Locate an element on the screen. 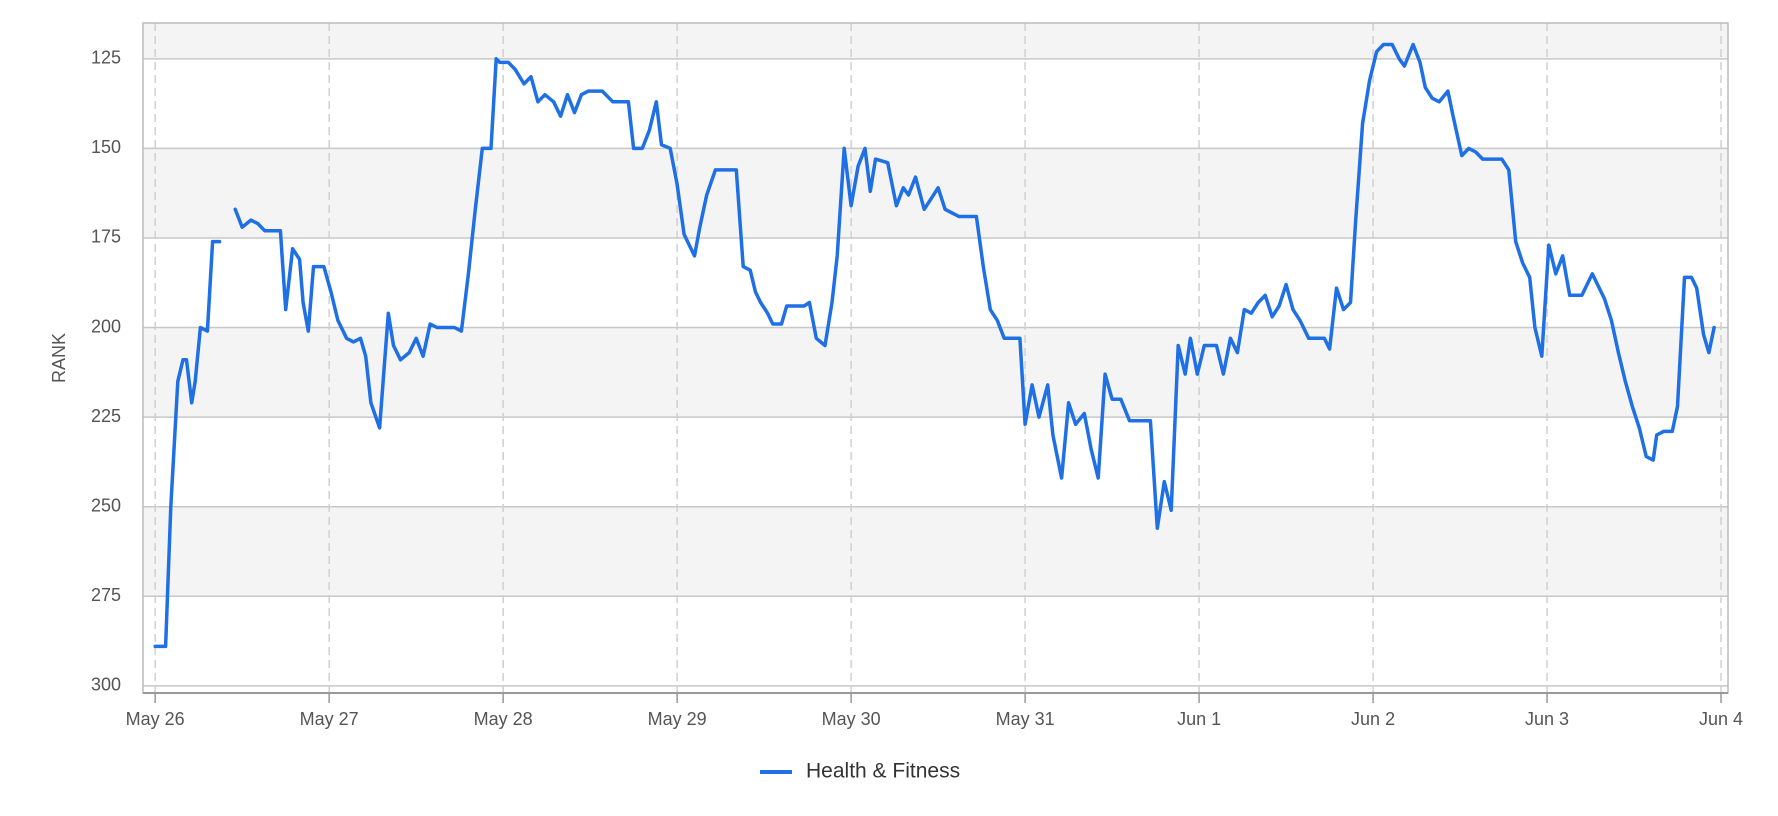 The width and height of the screenshot is (1778, 816). x-tick-label: May 31 is located at coordinates (1025, 719).